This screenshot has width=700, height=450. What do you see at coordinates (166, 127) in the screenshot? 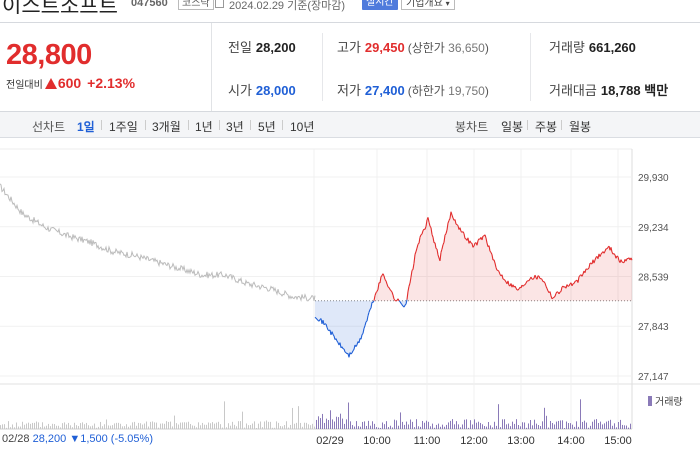
I see `period-3m: 3개월` at bounding box center [166, 127].